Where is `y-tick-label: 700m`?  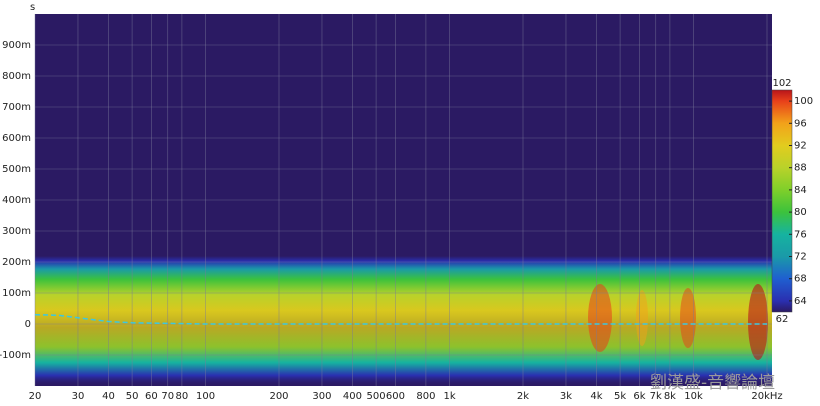 y-tick-label: 700m is located at coordinates (16, 107).